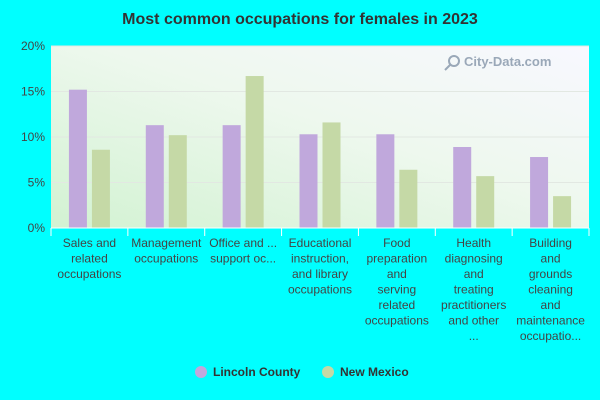 The width and height of the screenshot is (600, 400). What do you see at coordinates (33, 46) in the screenshot?
I see `y-tick-label: 20%` at bounding box center [33, 46].